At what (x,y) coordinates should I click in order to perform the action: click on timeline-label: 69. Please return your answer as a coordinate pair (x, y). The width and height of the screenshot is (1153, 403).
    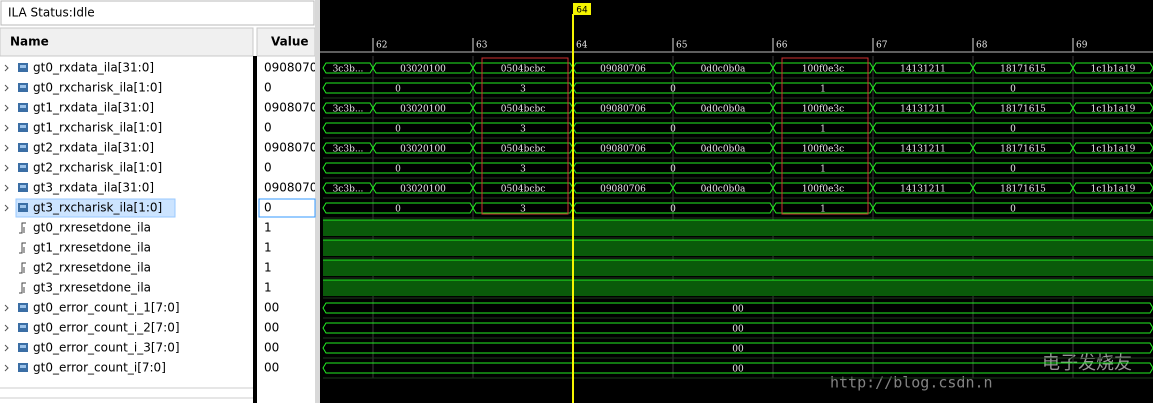
    Looking at the image, I should click on (1082, 46).